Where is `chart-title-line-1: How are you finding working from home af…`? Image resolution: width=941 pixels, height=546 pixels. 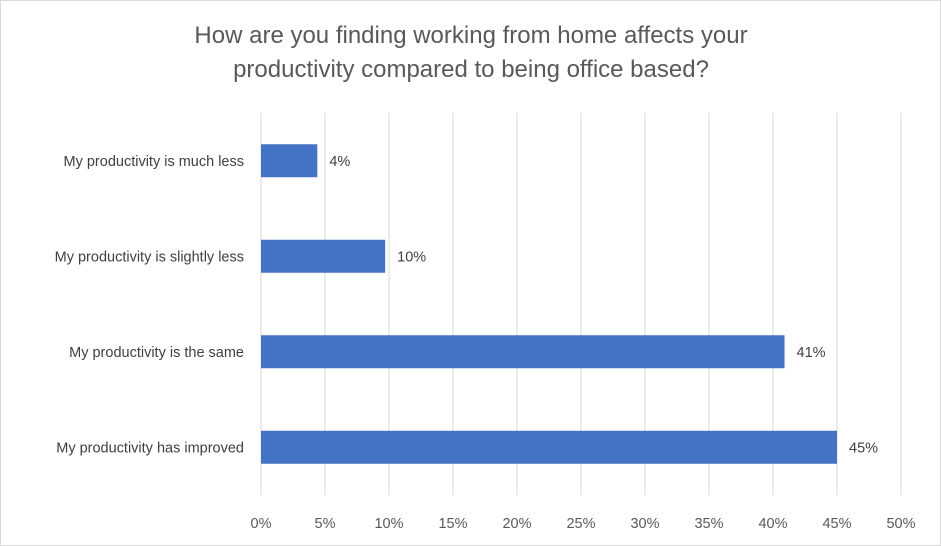 chart-title-line-1: How are you finding working from home af… is located at coordinates (470, 35).